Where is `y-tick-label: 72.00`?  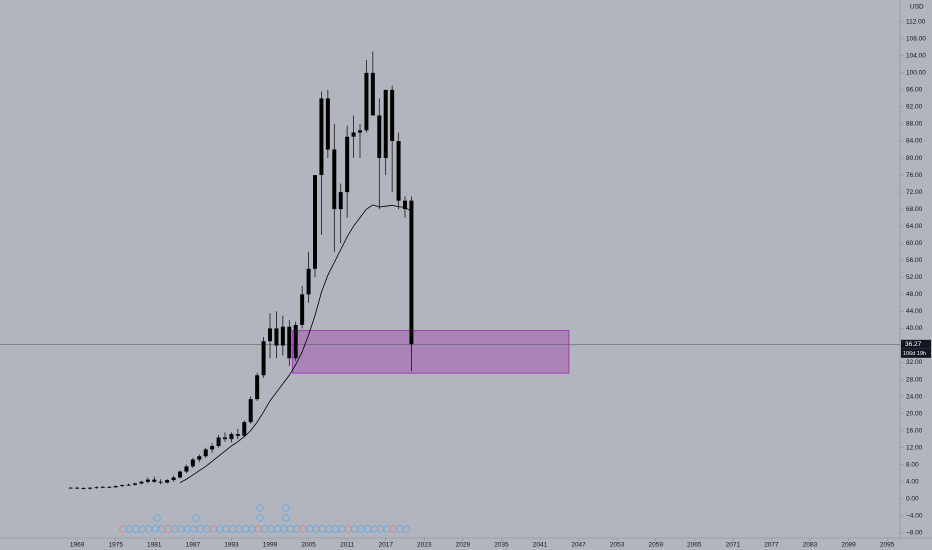
y-tick-label: 72.00 is located at coordinates (914, 192).